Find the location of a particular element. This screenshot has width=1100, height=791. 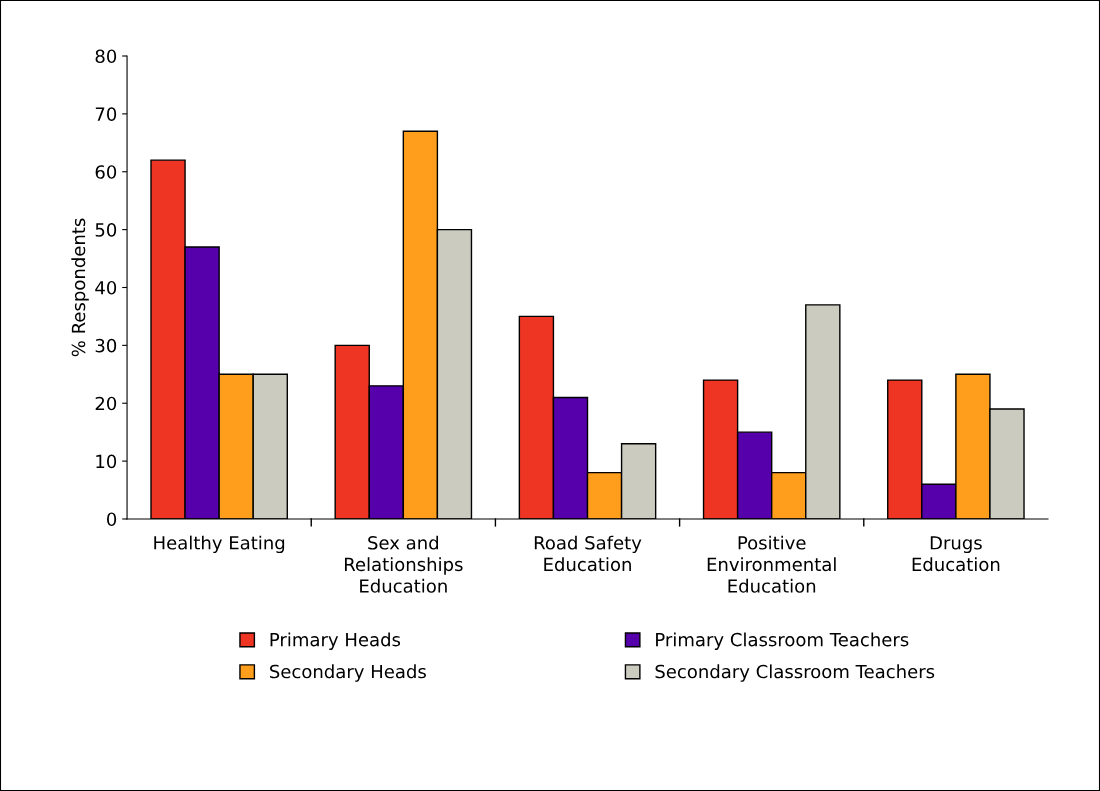

y-tick-label: 50 is located at coordinates (106, 230).